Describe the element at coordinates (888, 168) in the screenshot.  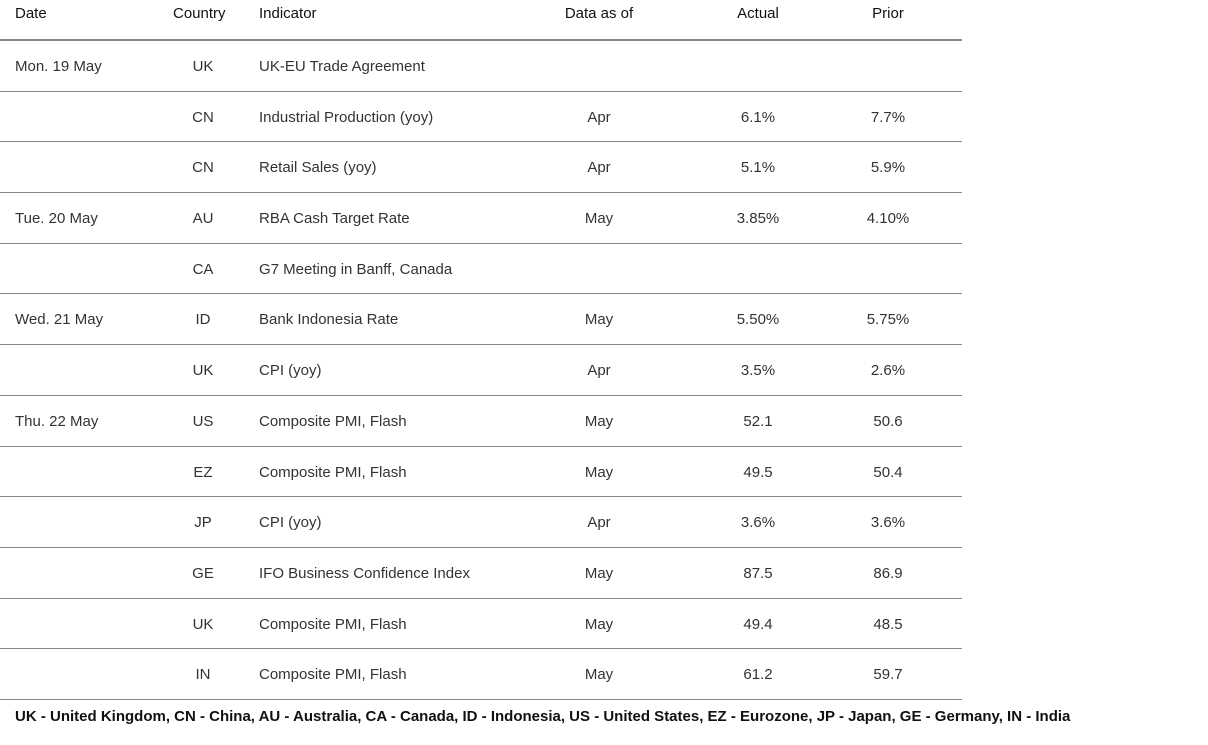
I see `cell-prior: 5.9%` at that location.